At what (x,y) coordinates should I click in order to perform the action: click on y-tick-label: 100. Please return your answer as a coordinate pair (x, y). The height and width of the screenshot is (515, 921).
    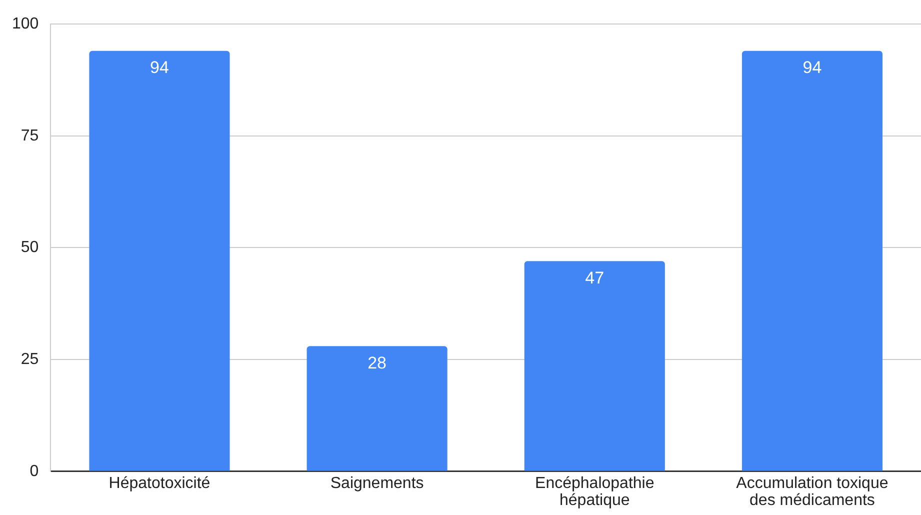
    Looking at the image, I should click on (25, 23).